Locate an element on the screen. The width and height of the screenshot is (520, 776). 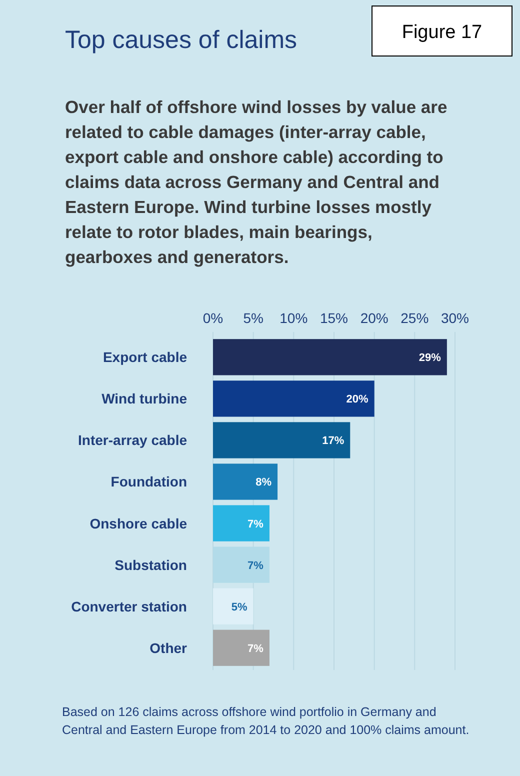
data-label: 8% is located at coordinates (264, 482).